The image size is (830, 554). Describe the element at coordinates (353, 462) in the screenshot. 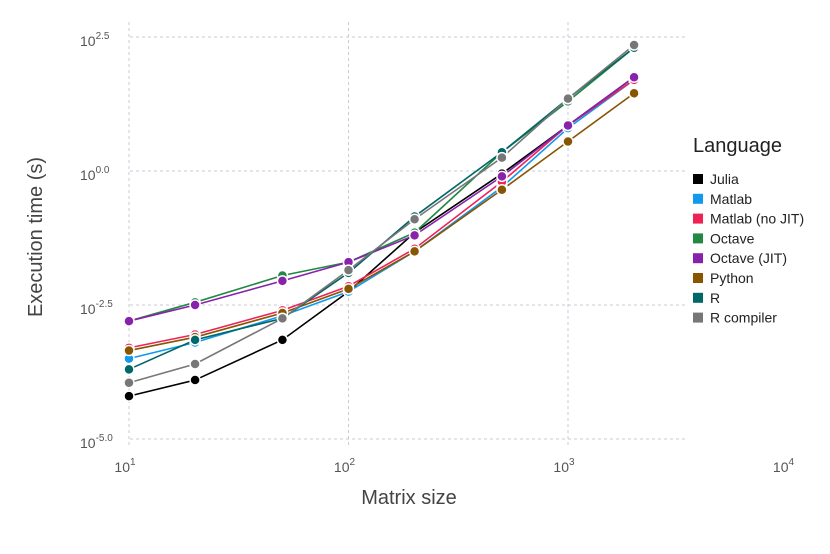

I see `x-tick-exponent: 2` at that location.